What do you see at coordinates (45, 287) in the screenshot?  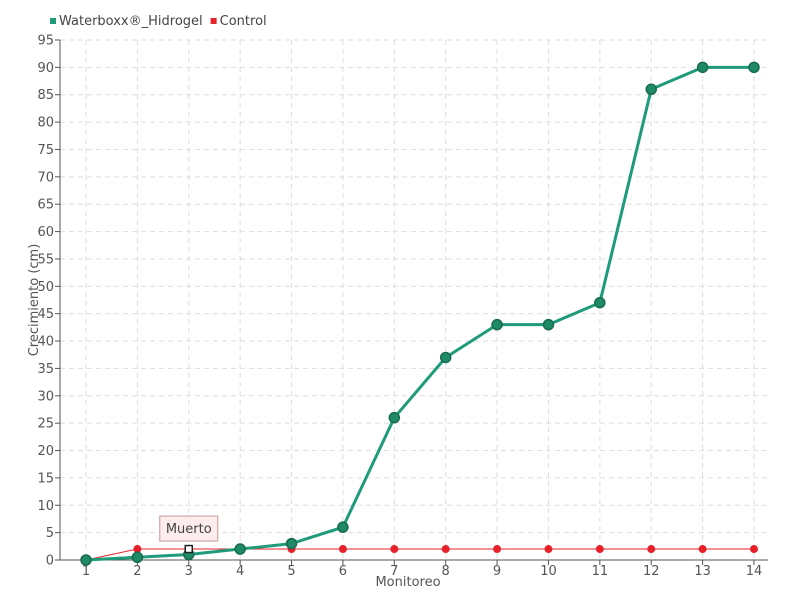 I see `y-tick-label: 50` at bounding box center [45, 287].